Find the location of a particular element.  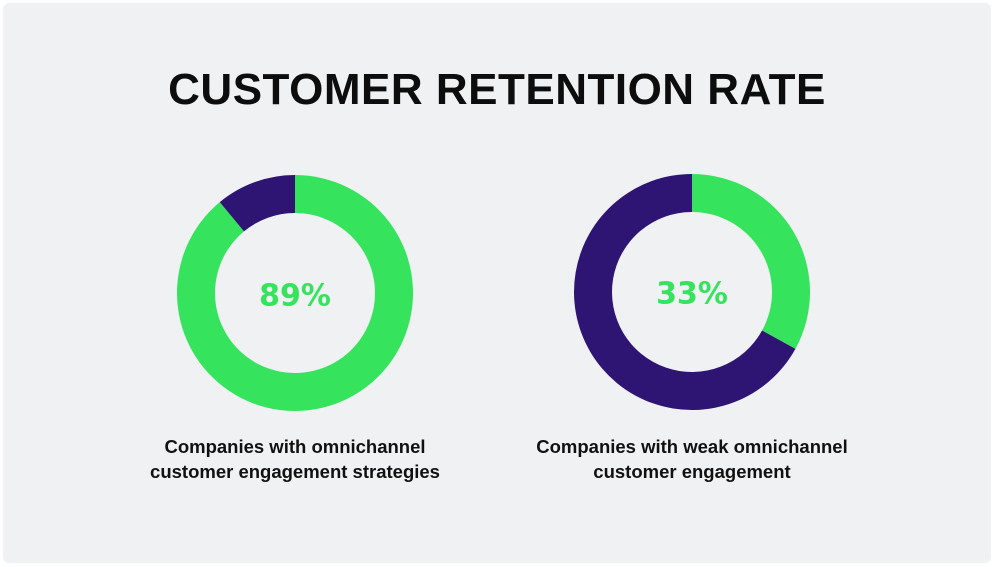

donut-omnichannel-remainder-slice is located at coordinates (257, 203).